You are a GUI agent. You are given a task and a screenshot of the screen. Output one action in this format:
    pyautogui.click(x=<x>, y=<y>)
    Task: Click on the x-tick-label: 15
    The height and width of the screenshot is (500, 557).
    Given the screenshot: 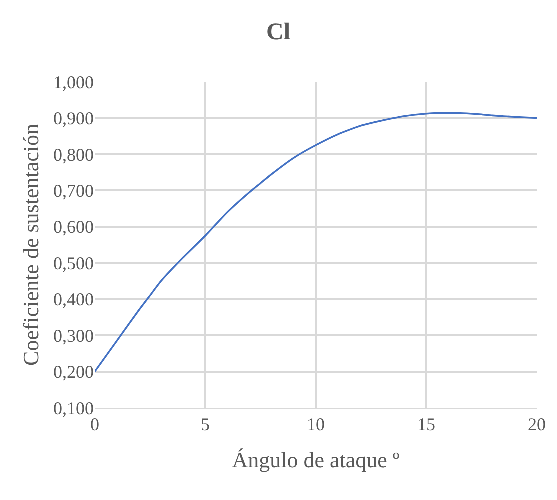 What is the action you would take?
    pyautogui.click(x=427, y=424)
    